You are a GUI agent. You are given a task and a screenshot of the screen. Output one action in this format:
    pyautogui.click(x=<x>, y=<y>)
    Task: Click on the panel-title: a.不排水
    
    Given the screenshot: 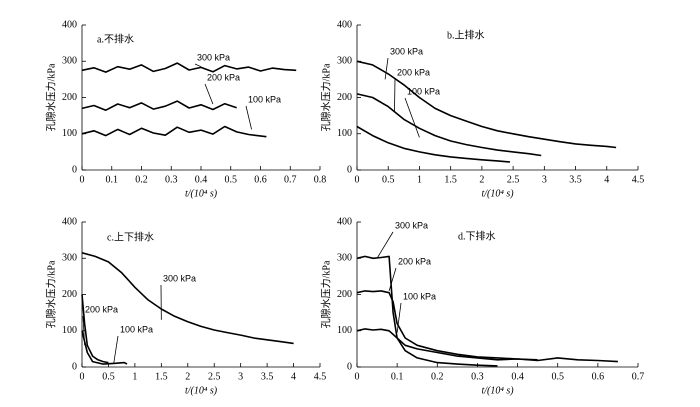 What is the action you would take?
    pyautogui.click(x=115, y=38)
    